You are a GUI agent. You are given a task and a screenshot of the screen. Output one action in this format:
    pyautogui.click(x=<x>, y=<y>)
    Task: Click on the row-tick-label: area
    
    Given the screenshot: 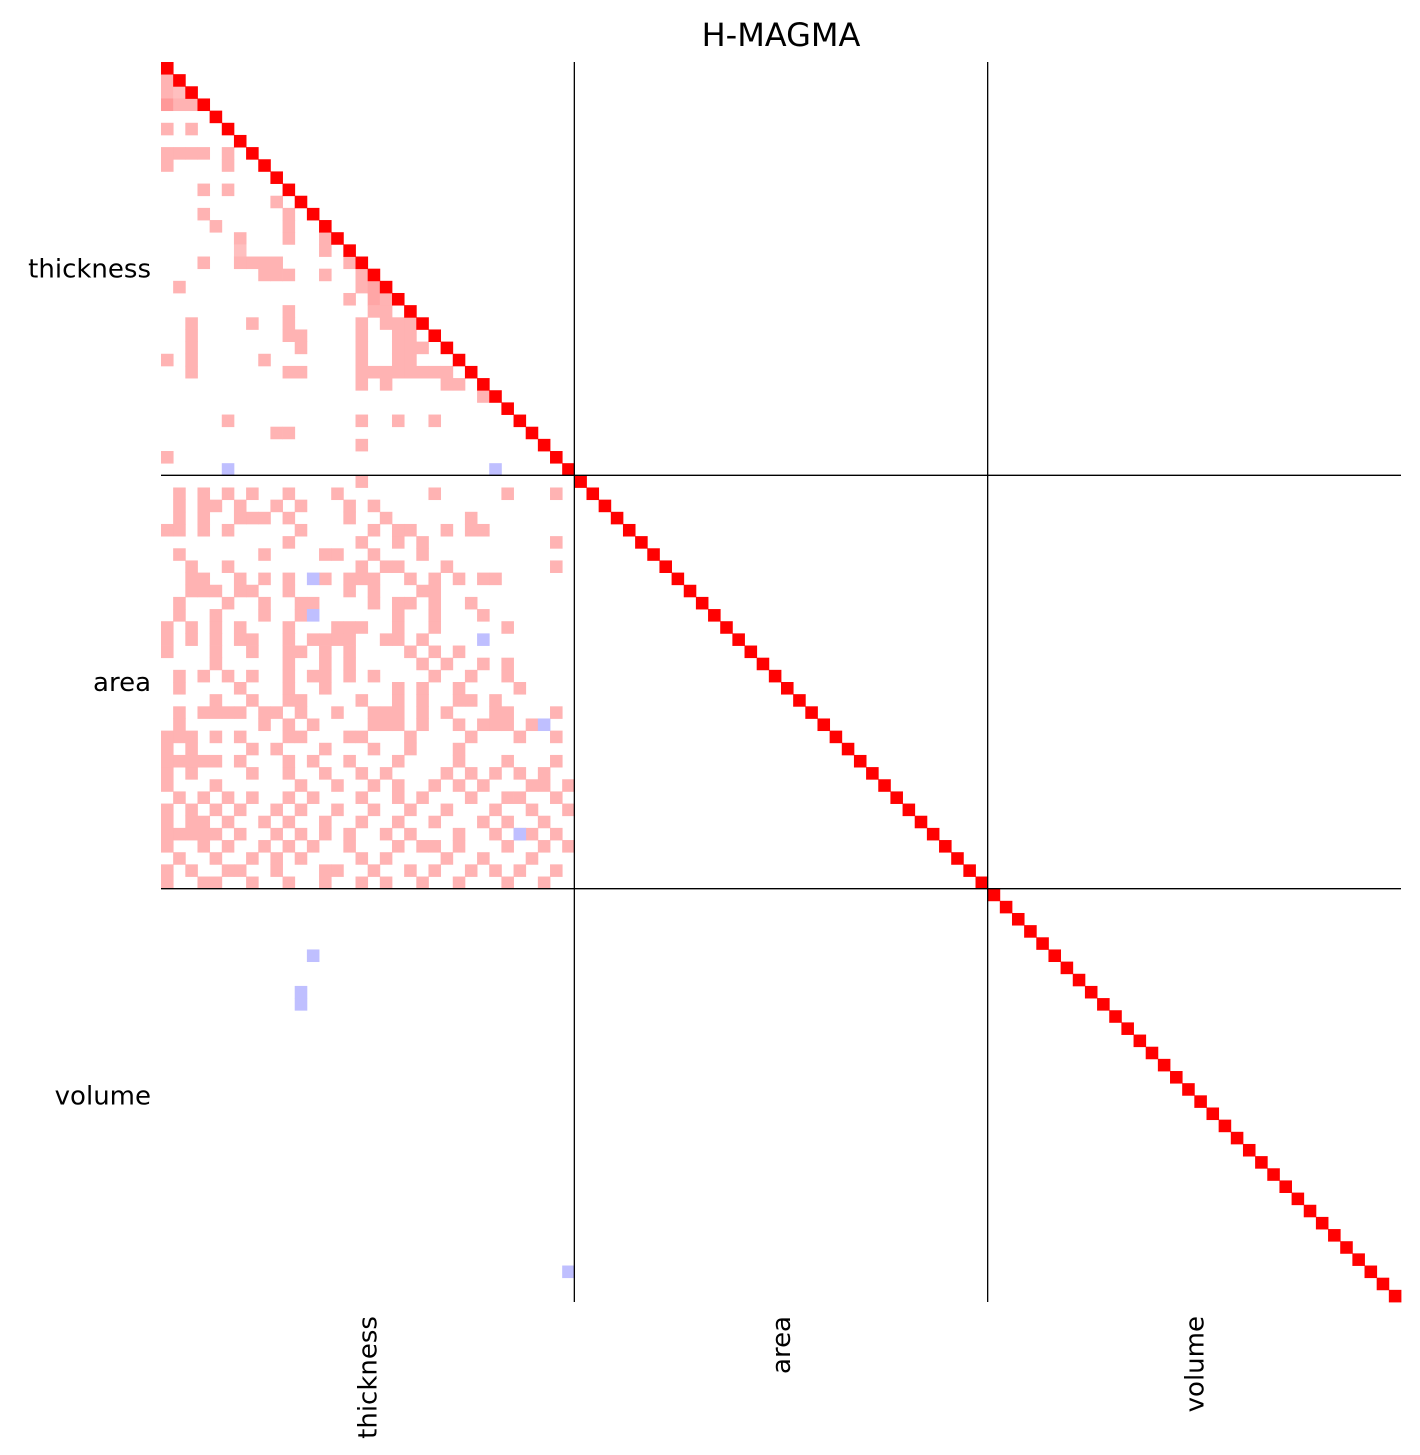 What is the action you would take?
    pyautogui.click(x=122, y=683)
    